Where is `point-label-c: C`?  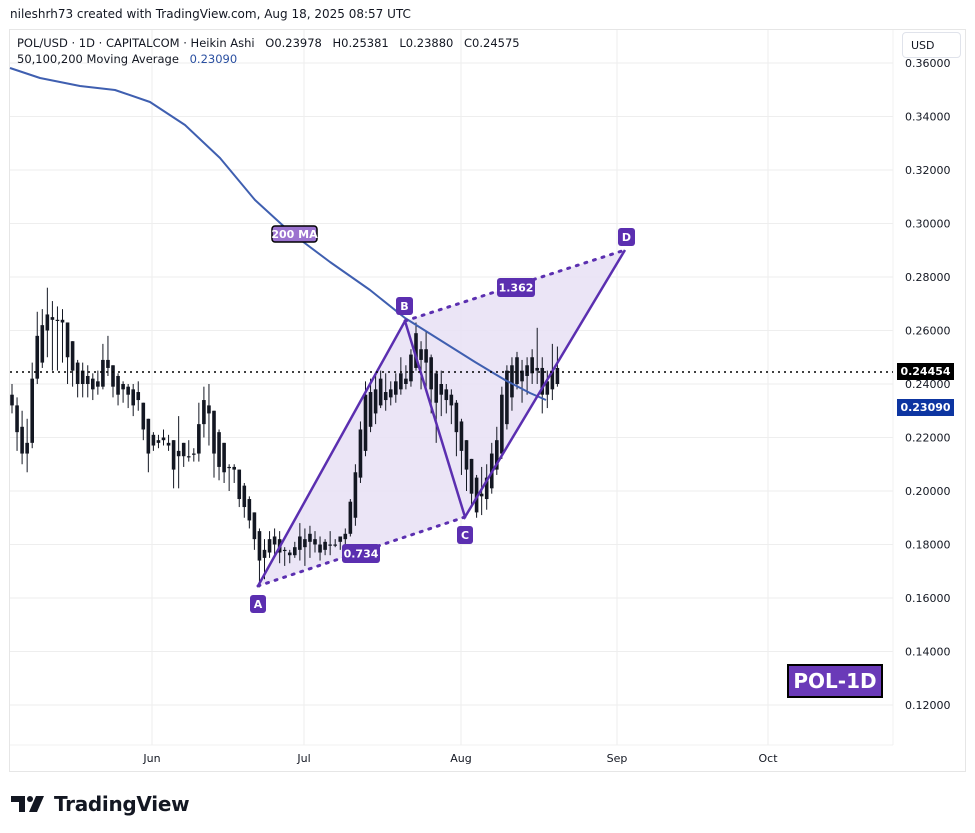
point-label-c: C is located at coordinates (465, 535).